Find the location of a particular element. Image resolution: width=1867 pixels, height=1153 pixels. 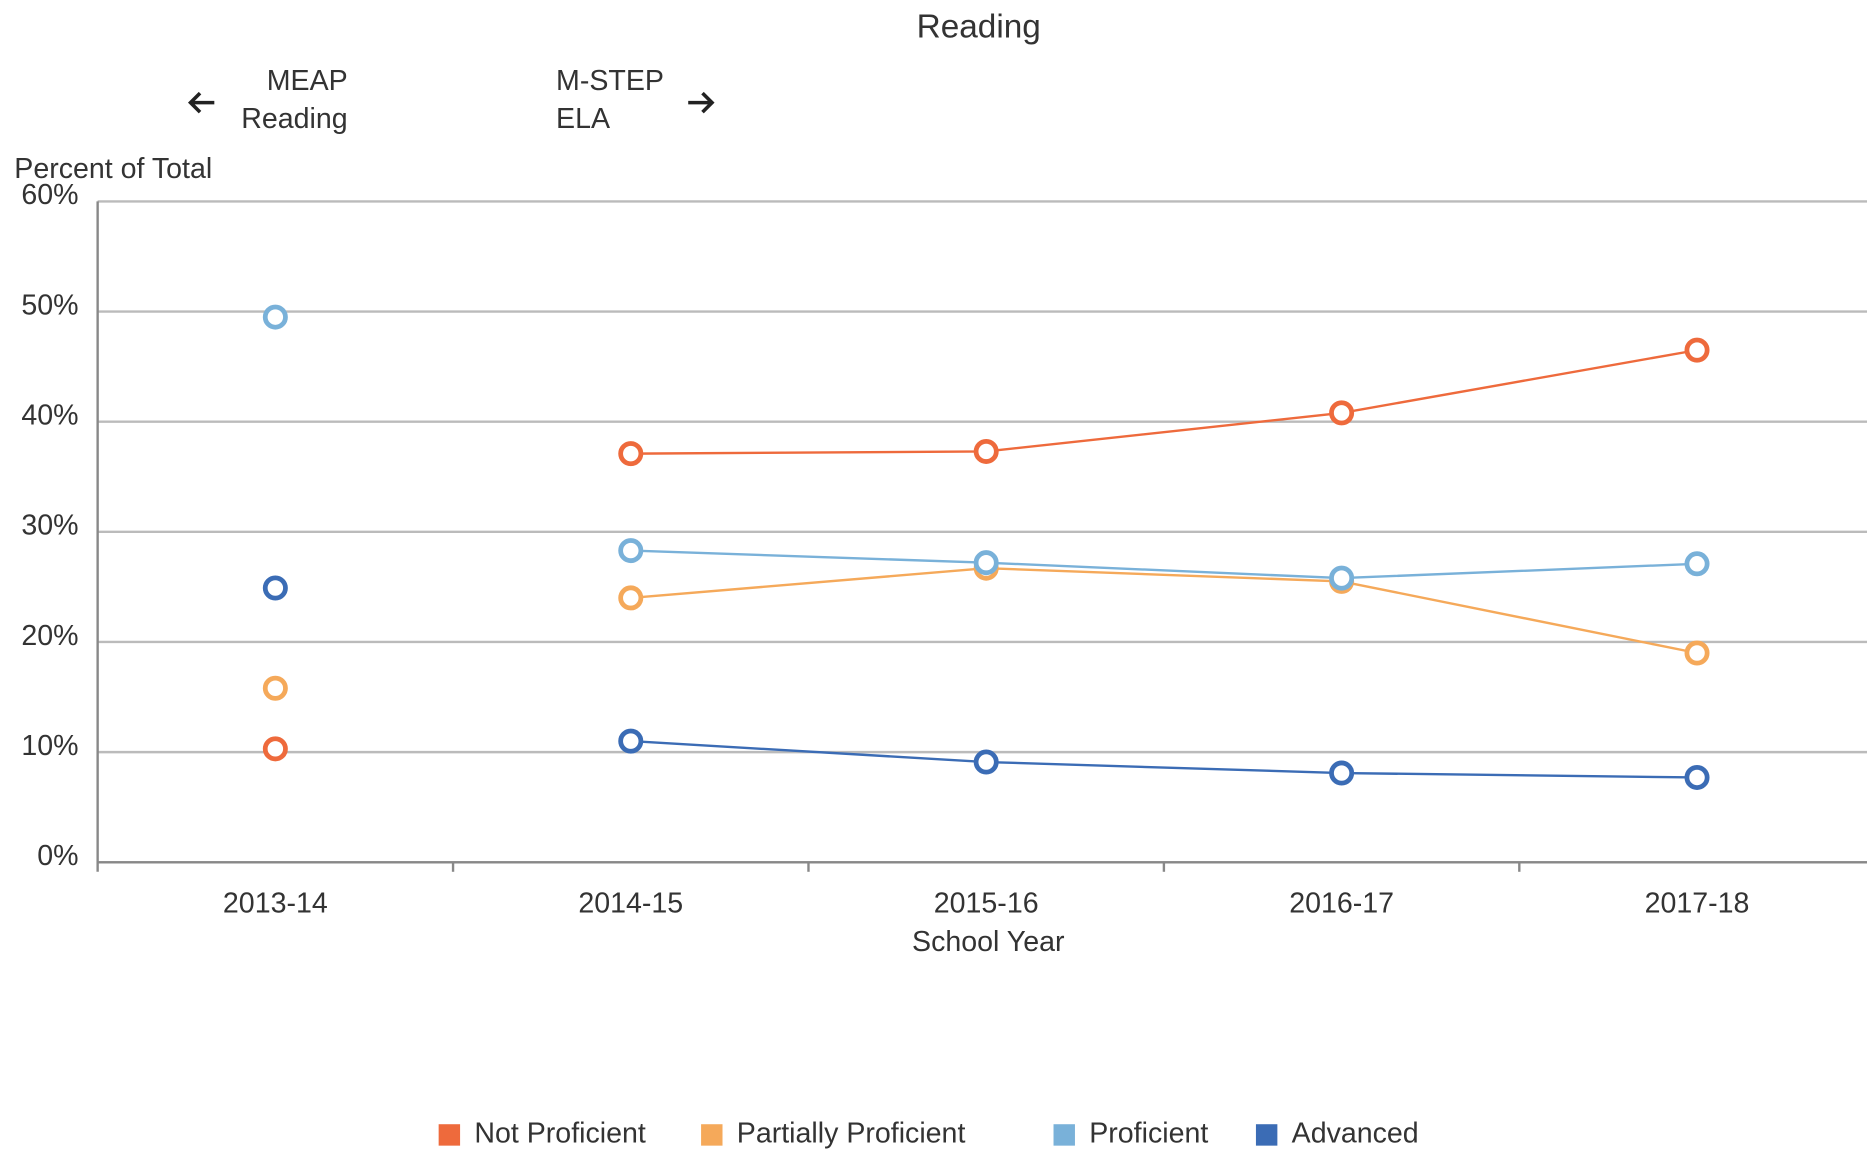

y-tick-label: 10% is located at coordinates (49, 746).